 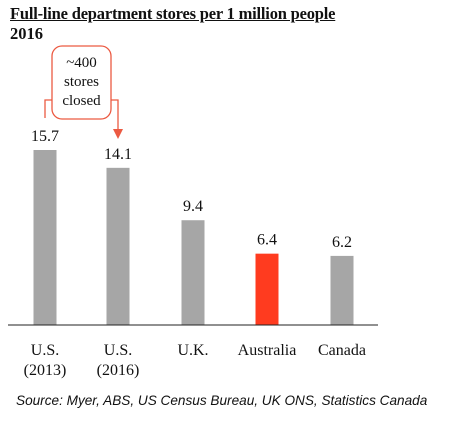 What do you see at coordinates (81, 63) in the screenshot?
I see `callout-line-0: ~400` at bounding box center [81, 63].